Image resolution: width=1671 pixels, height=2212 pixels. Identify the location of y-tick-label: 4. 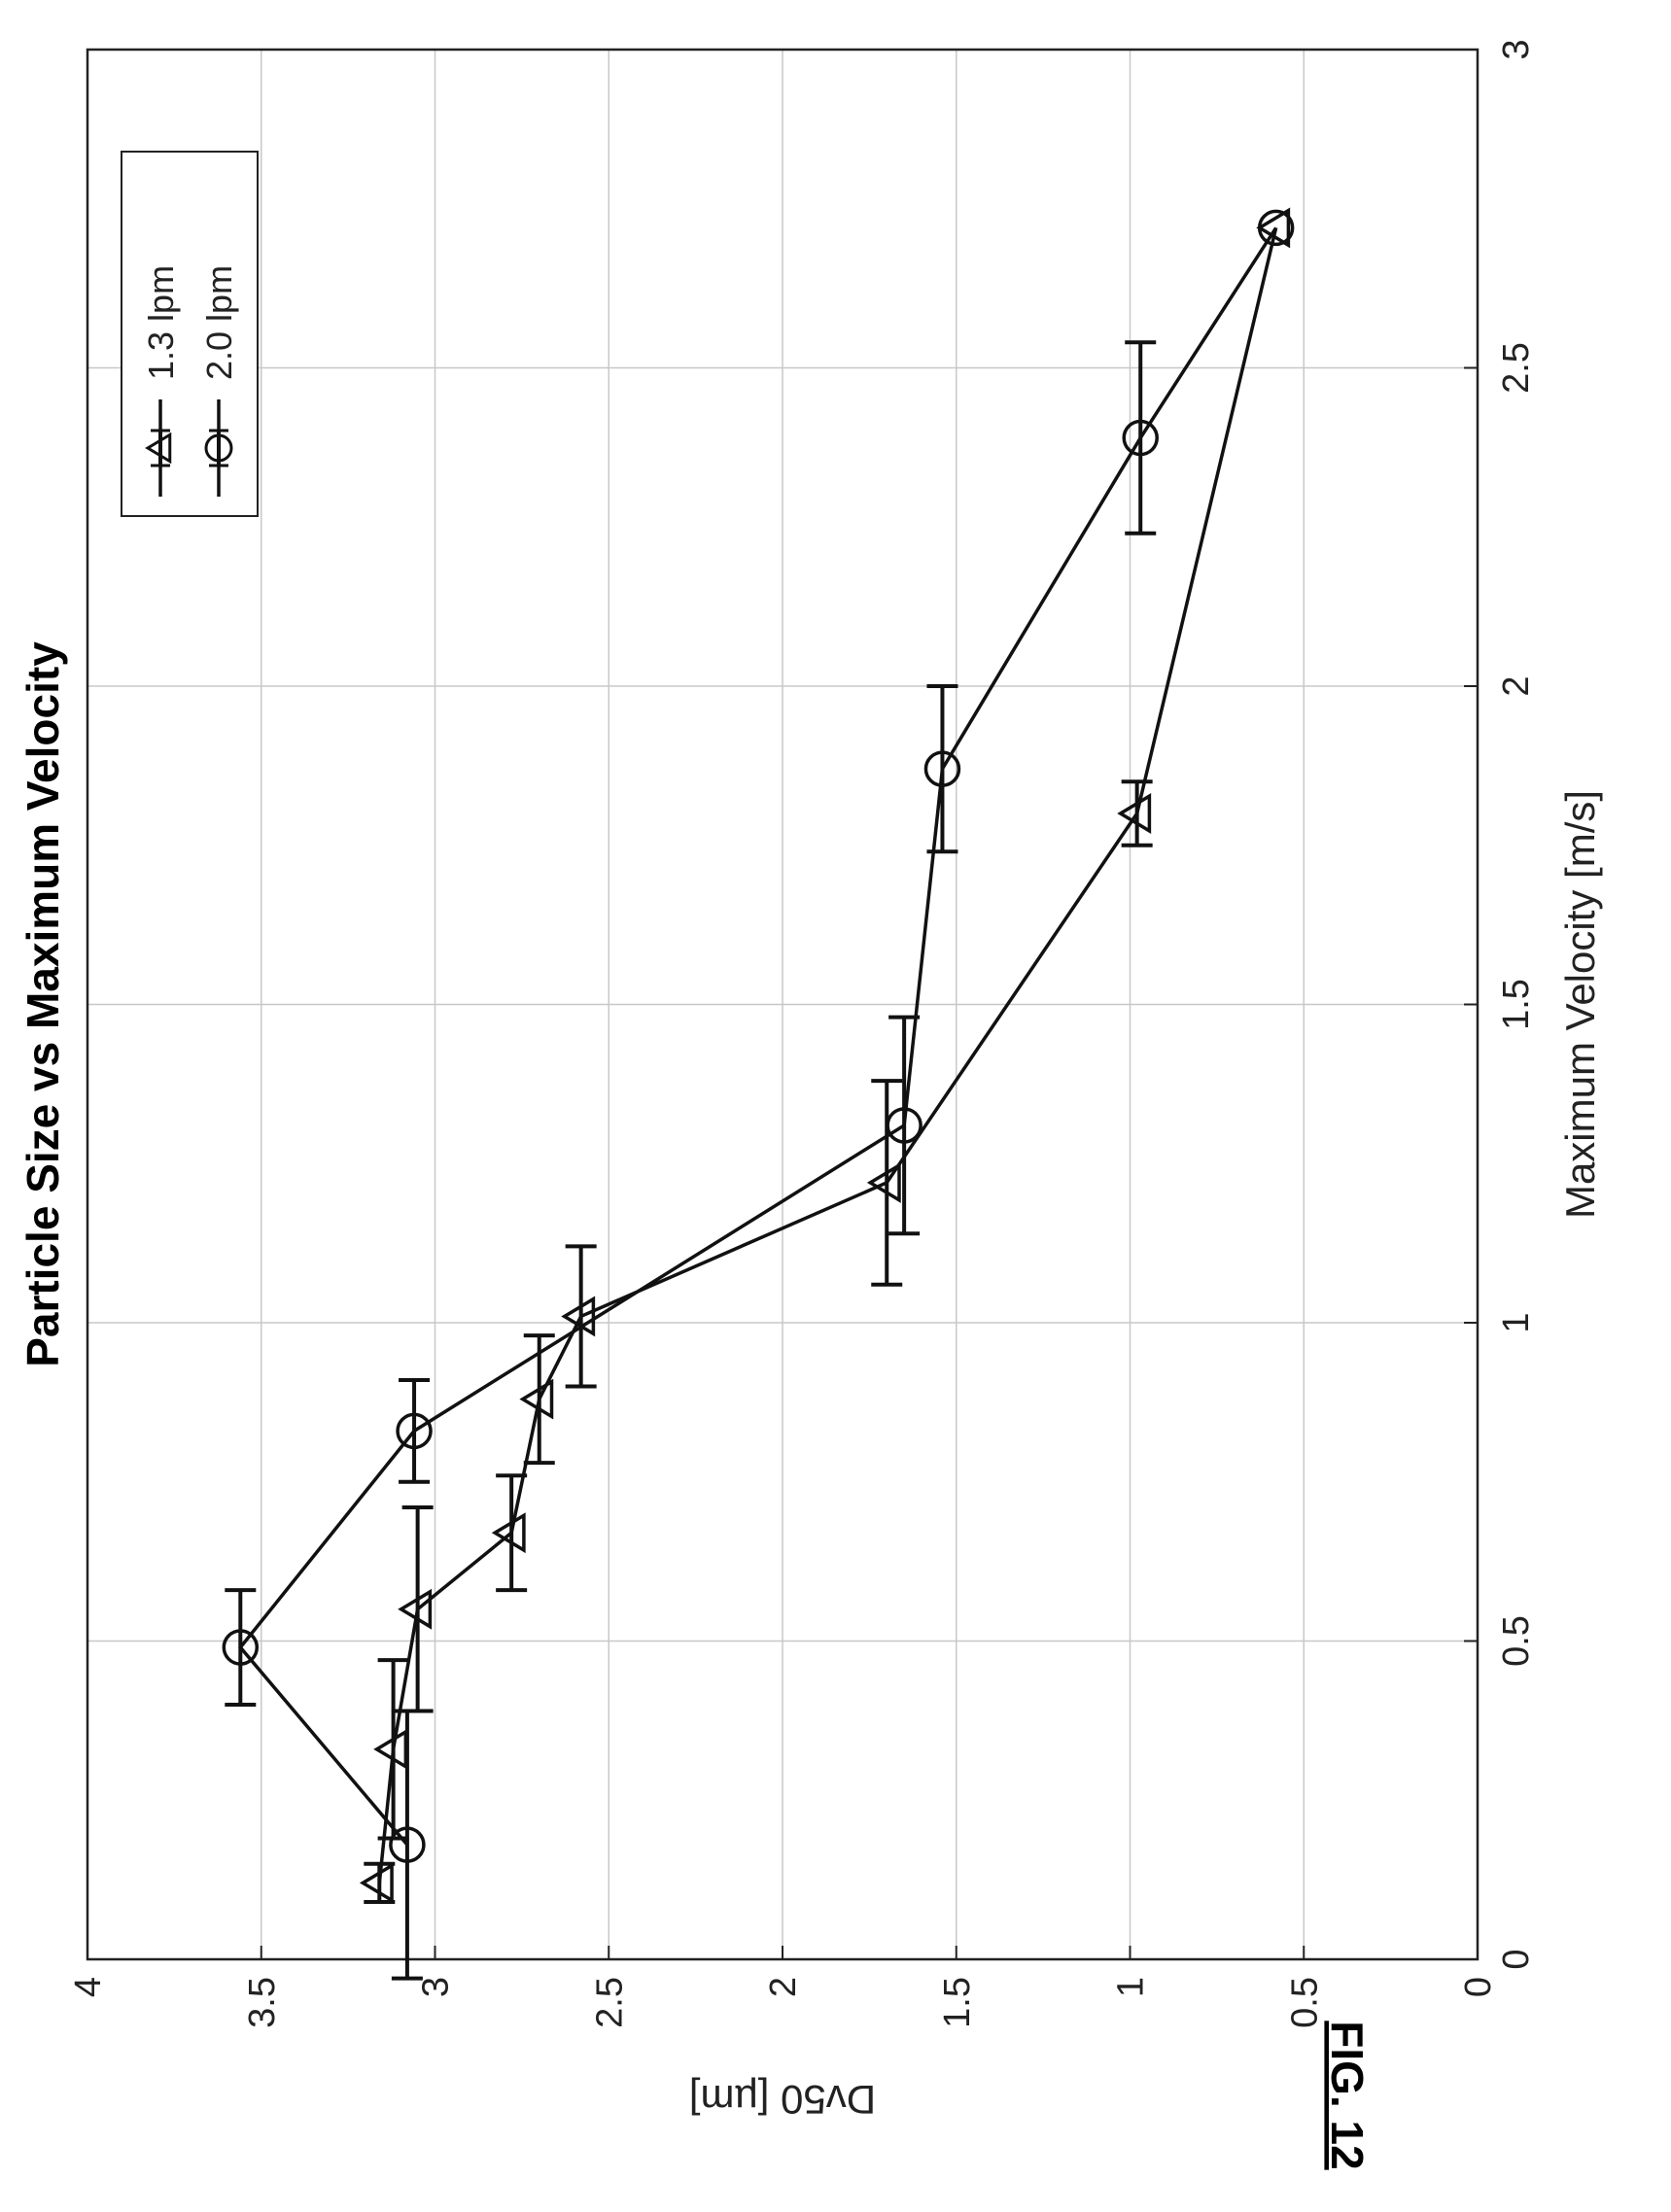
(88, 1987).